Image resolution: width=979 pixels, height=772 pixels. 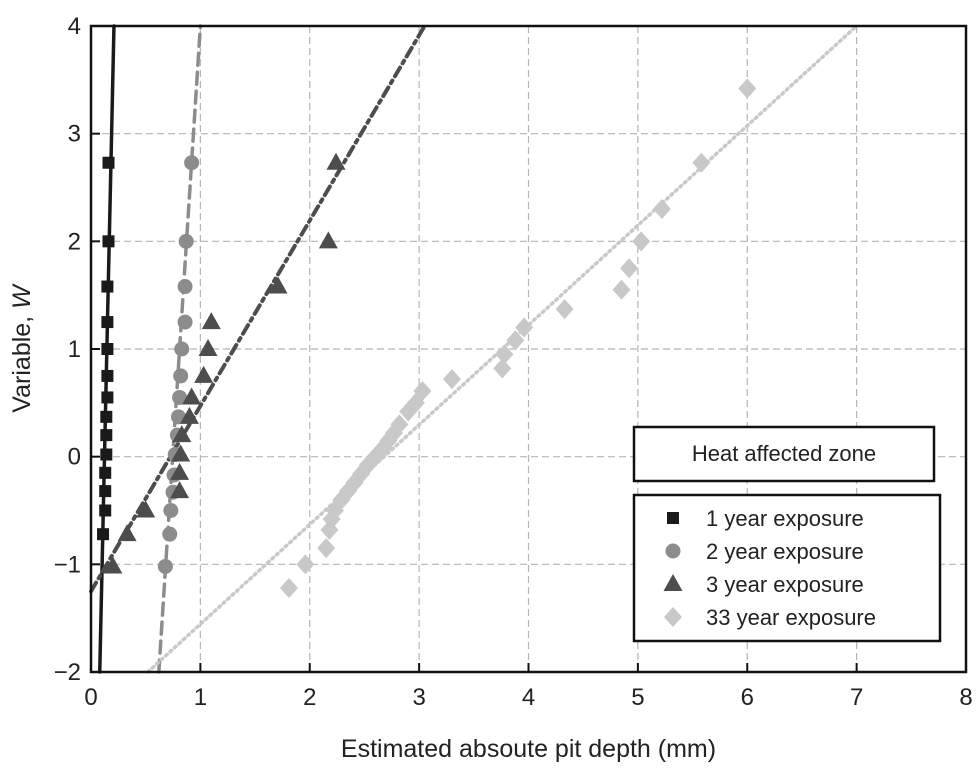 I want to click on legend-label-1yr: 1 year exposure, so click(x=785, y=518).